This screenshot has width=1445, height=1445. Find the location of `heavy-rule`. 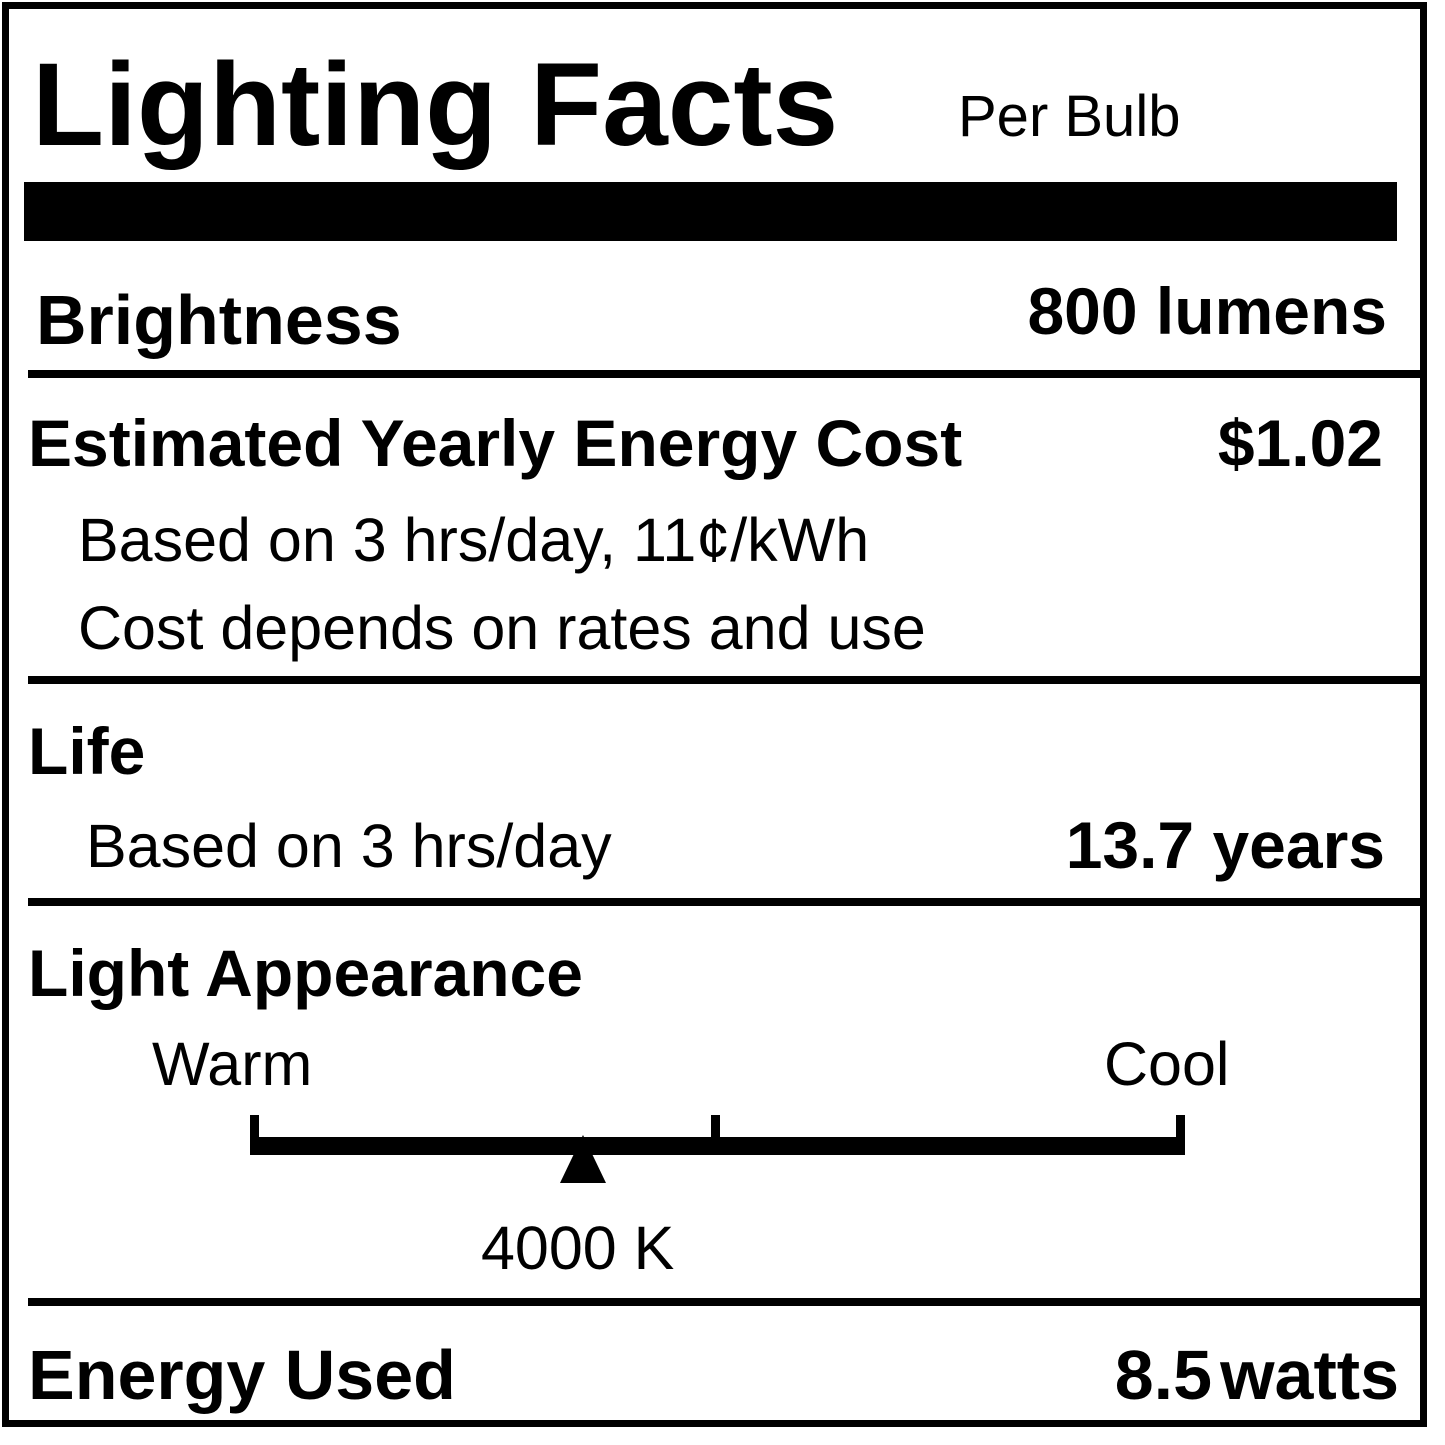

heavy-rule is located at coordinates (710, 211).